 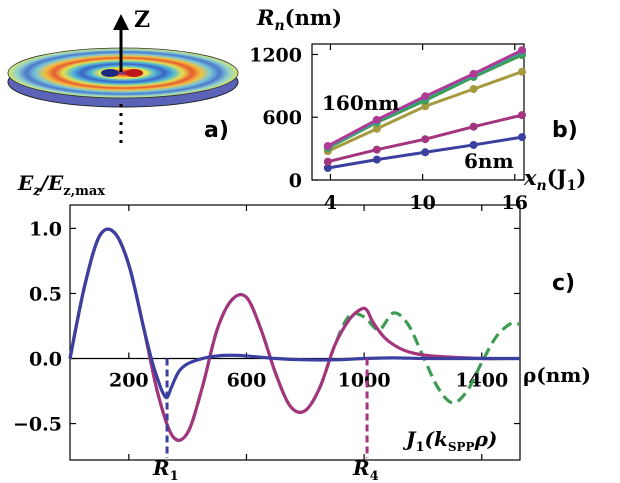 What do you see at coordinates (45, 294) in the screenshot?
I see `panel-c-ytick-label: 0.5` at bounding box center [45, 294].